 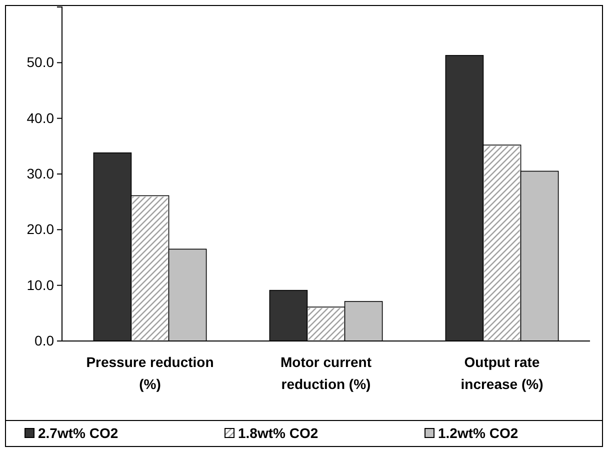 I want to click on y-tick-label: 10.0, so click(x=40, y=284).